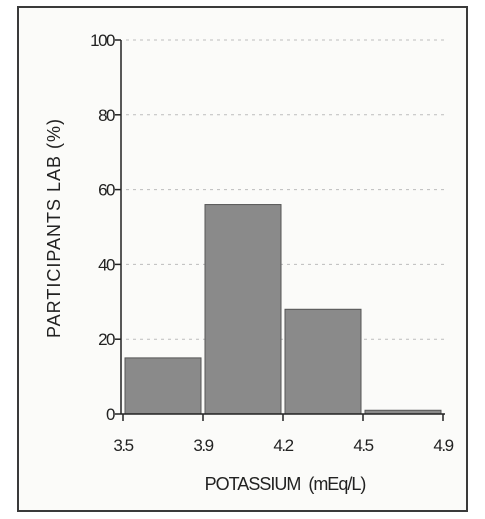 The width and height of the screenshot is (485, 519). Describe the element at coordinates (284, 434) in the screenshot. I see `x-ticks: 3.5 3.9 4.2 4.5 4.9` at that location.